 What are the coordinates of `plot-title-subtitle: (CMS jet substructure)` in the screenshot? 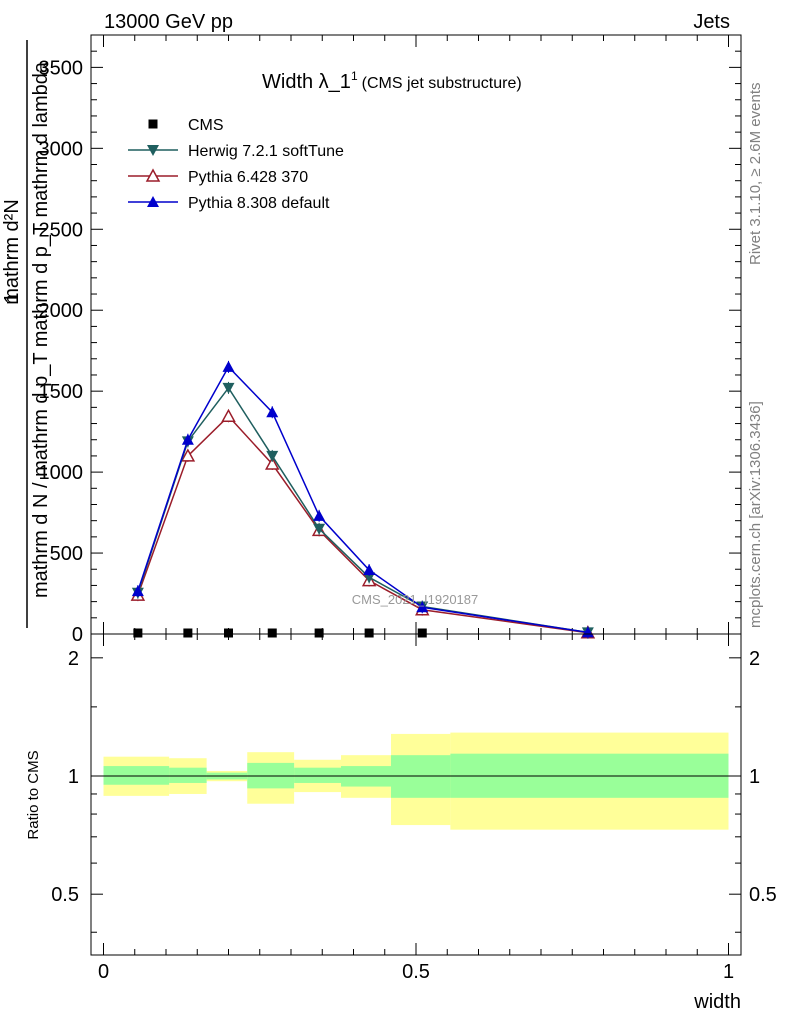 It's located at (442, 83).